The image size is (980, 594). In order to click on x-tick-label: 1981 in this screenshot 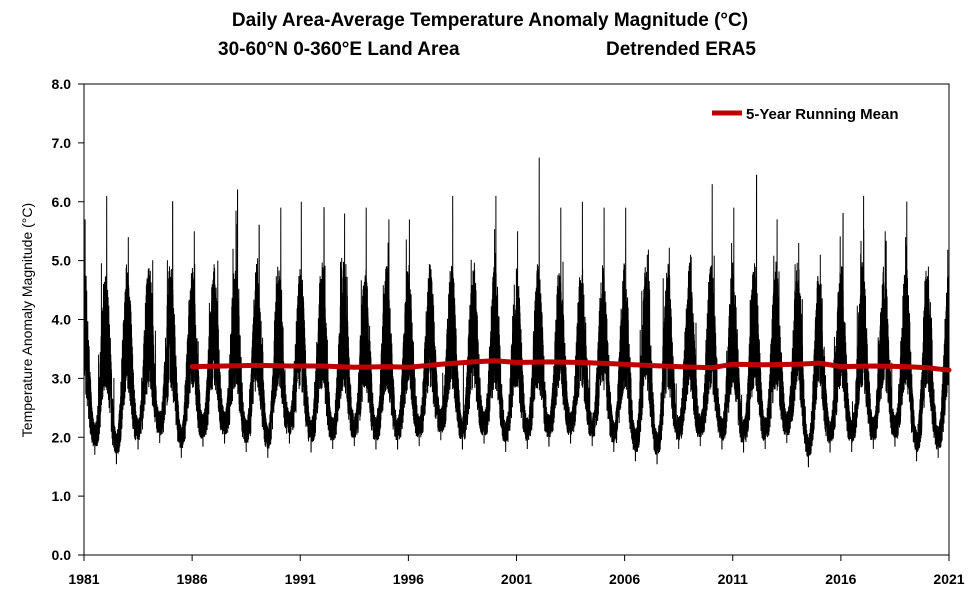, I will do `click(83, 579)`.